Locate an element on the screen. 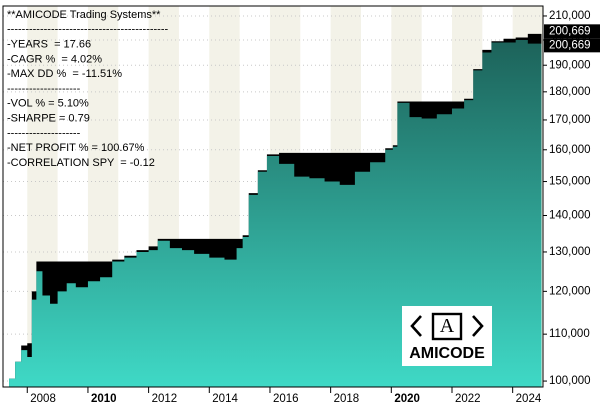 This screenshot has height=408, width=604. y-tick-label: 130,000 is located at coordinates (570, 252).